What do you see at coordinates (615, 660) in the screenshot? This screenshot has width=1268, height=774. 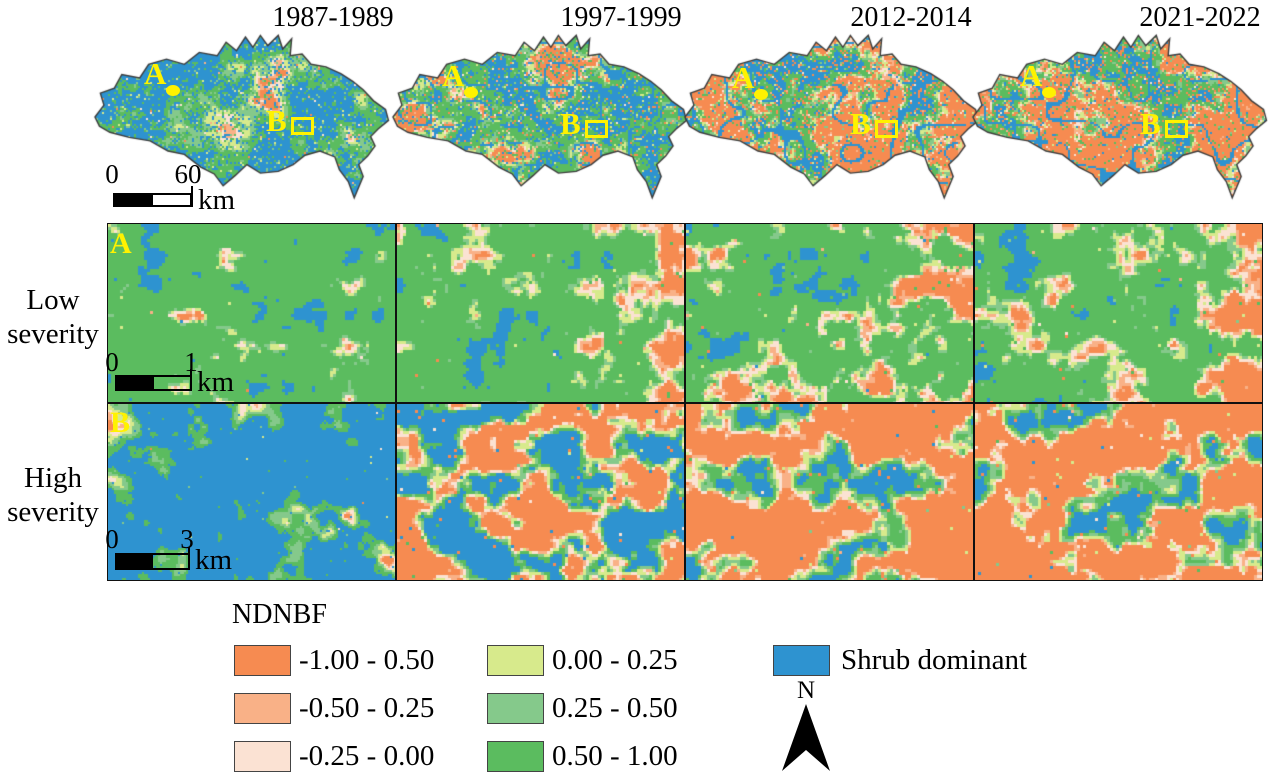 I see `legend-label: 0.00 - 0.25` at bounding box center [615, 660].